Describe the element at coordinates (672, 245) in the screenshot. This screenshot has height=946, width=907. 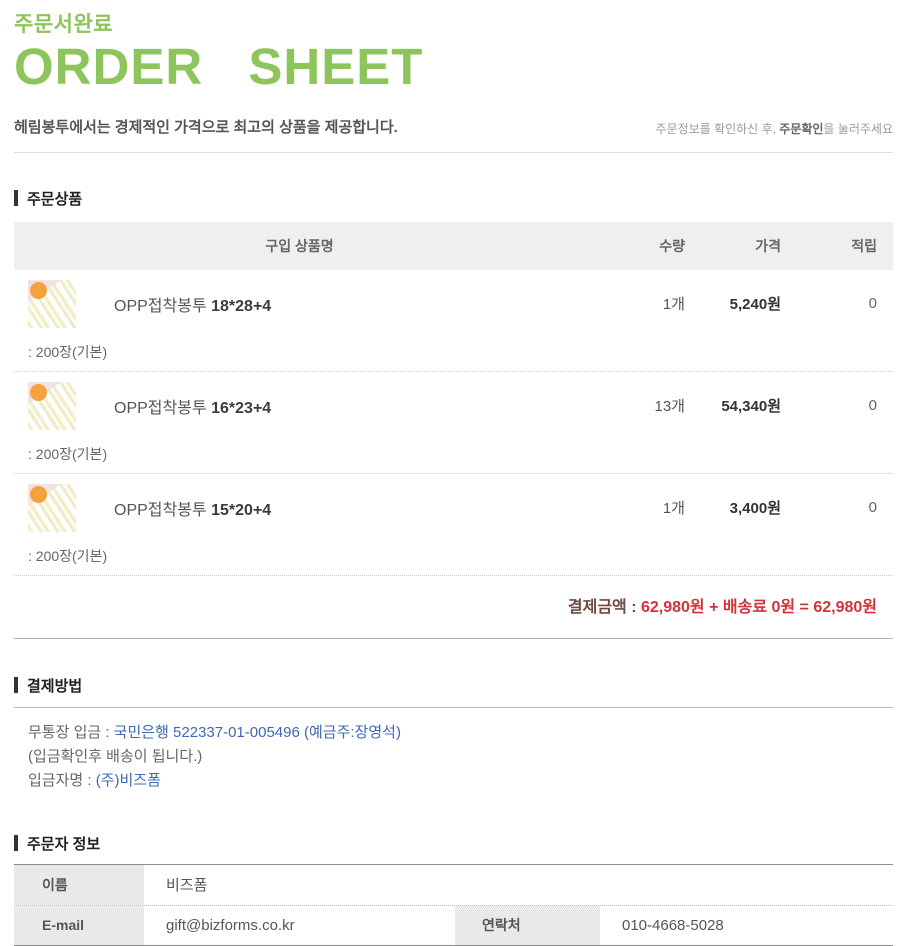
I see `column-header-qty: 수량` at that location.